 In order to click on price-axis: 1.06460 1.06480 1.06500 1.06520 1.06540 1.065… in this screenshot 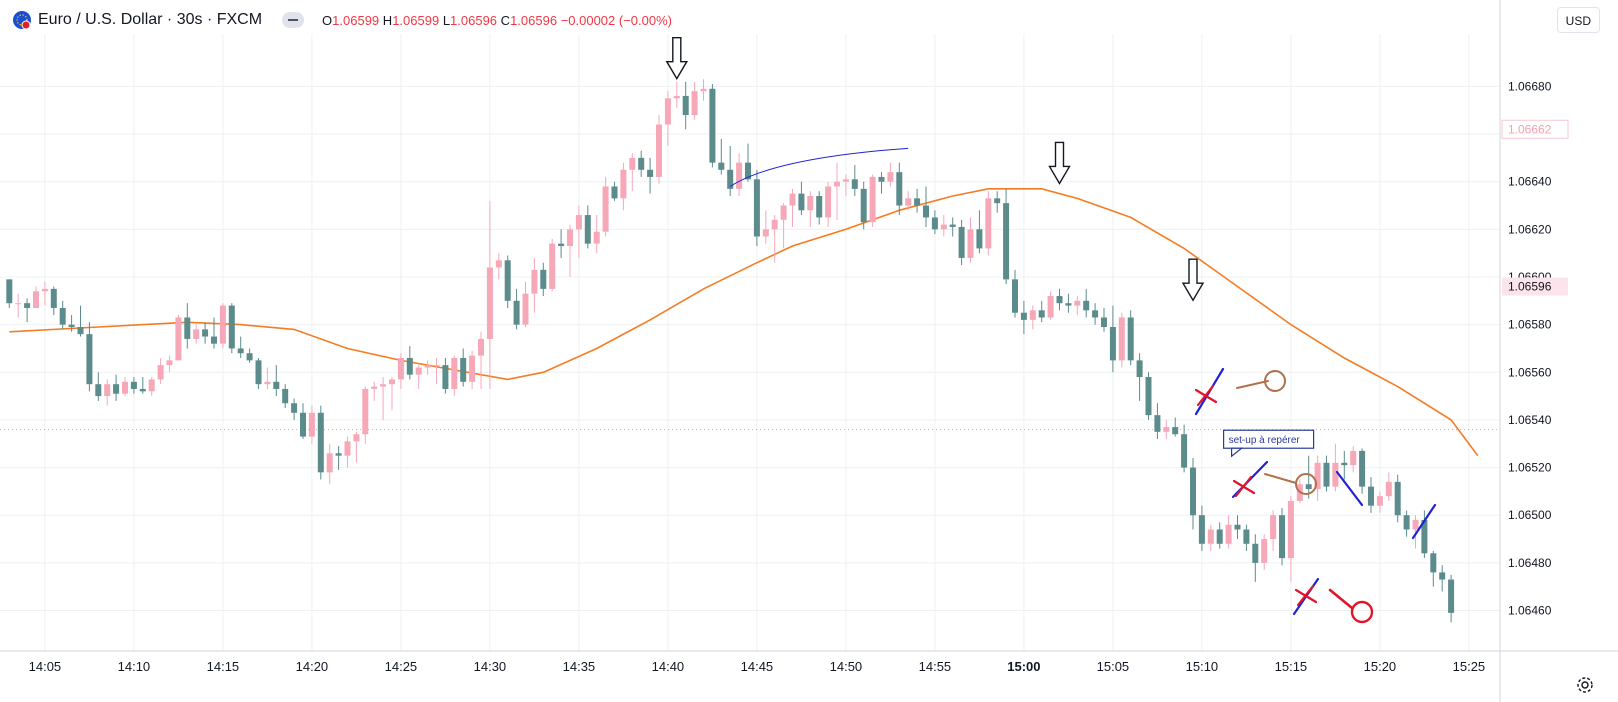, I will do `click(1535, 348)`.